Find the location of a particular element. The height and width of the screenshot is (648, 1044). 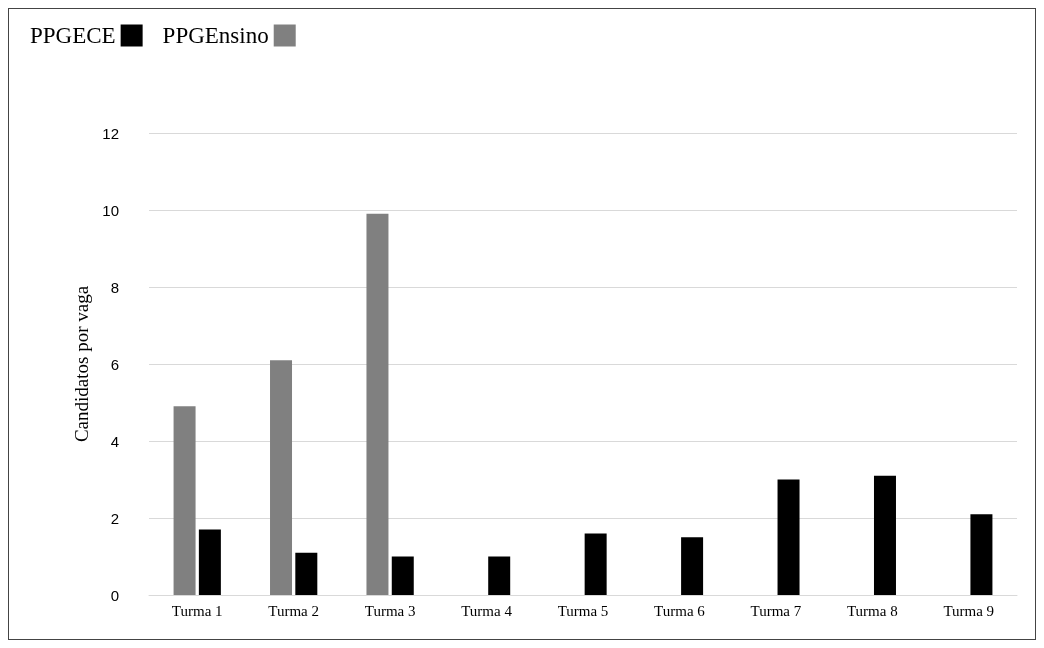

x-tick-label: Turma 7 is located at coordinates (776, 610).